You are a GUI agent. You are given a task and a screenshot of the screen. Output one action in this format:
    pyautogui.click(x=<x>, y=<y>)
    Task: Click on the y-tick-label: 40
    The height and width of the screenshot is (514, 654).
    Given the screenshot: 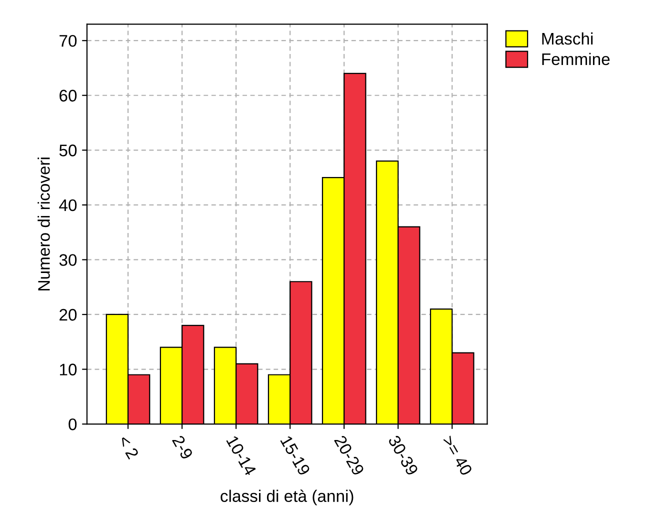 What is the action you would take?
    pyautogui.click(x=68, y=205)
    